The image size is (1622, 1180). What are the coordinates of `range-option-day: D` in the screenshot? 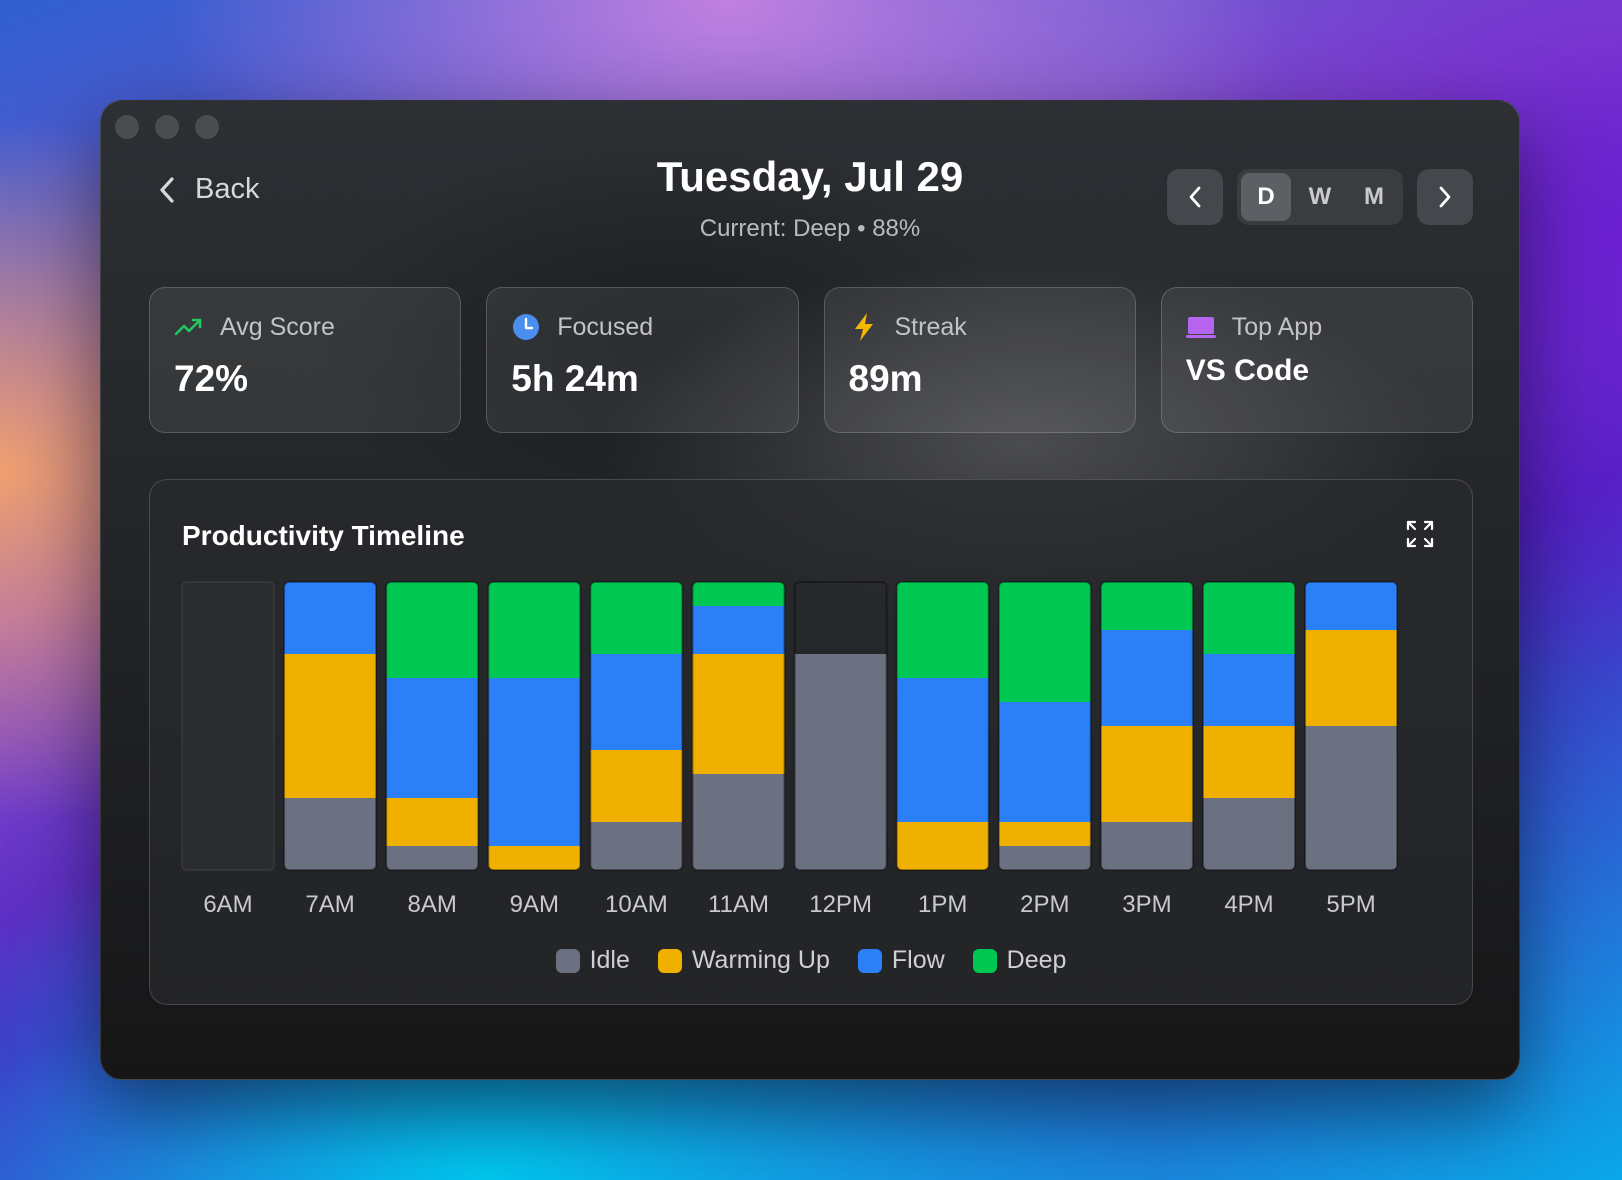 It's located at (1266, 197).